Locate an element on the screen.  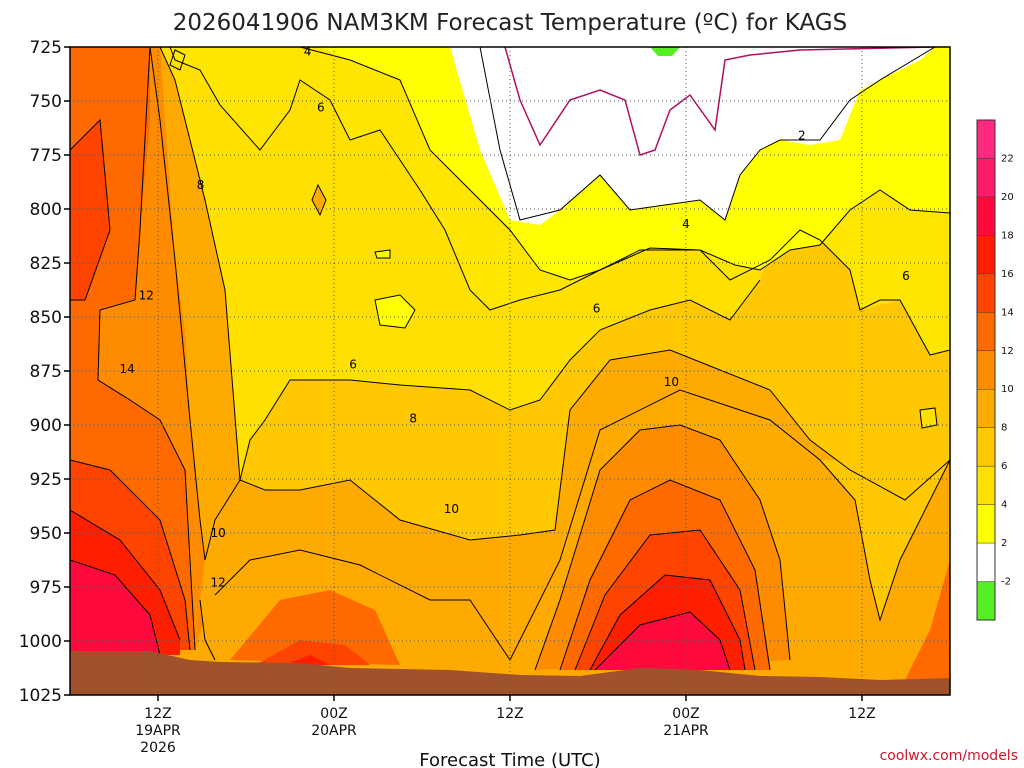
colorbar-label: 6 is located at coordinates (1004, 466).